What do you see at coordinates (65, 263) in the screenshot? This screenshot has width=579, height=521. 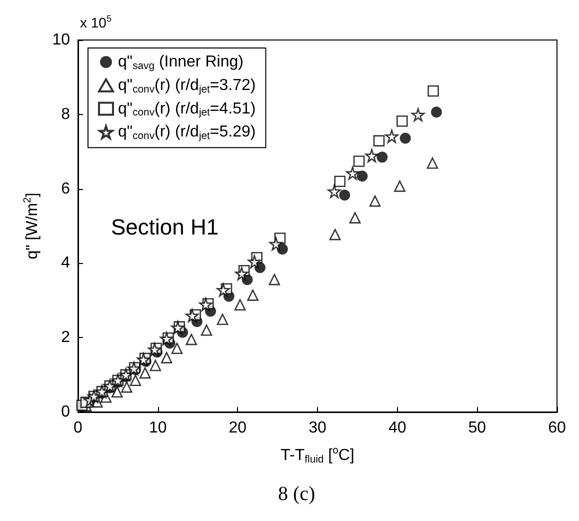 I see `y-tick-label: 4` at bounding box center [65, 263].